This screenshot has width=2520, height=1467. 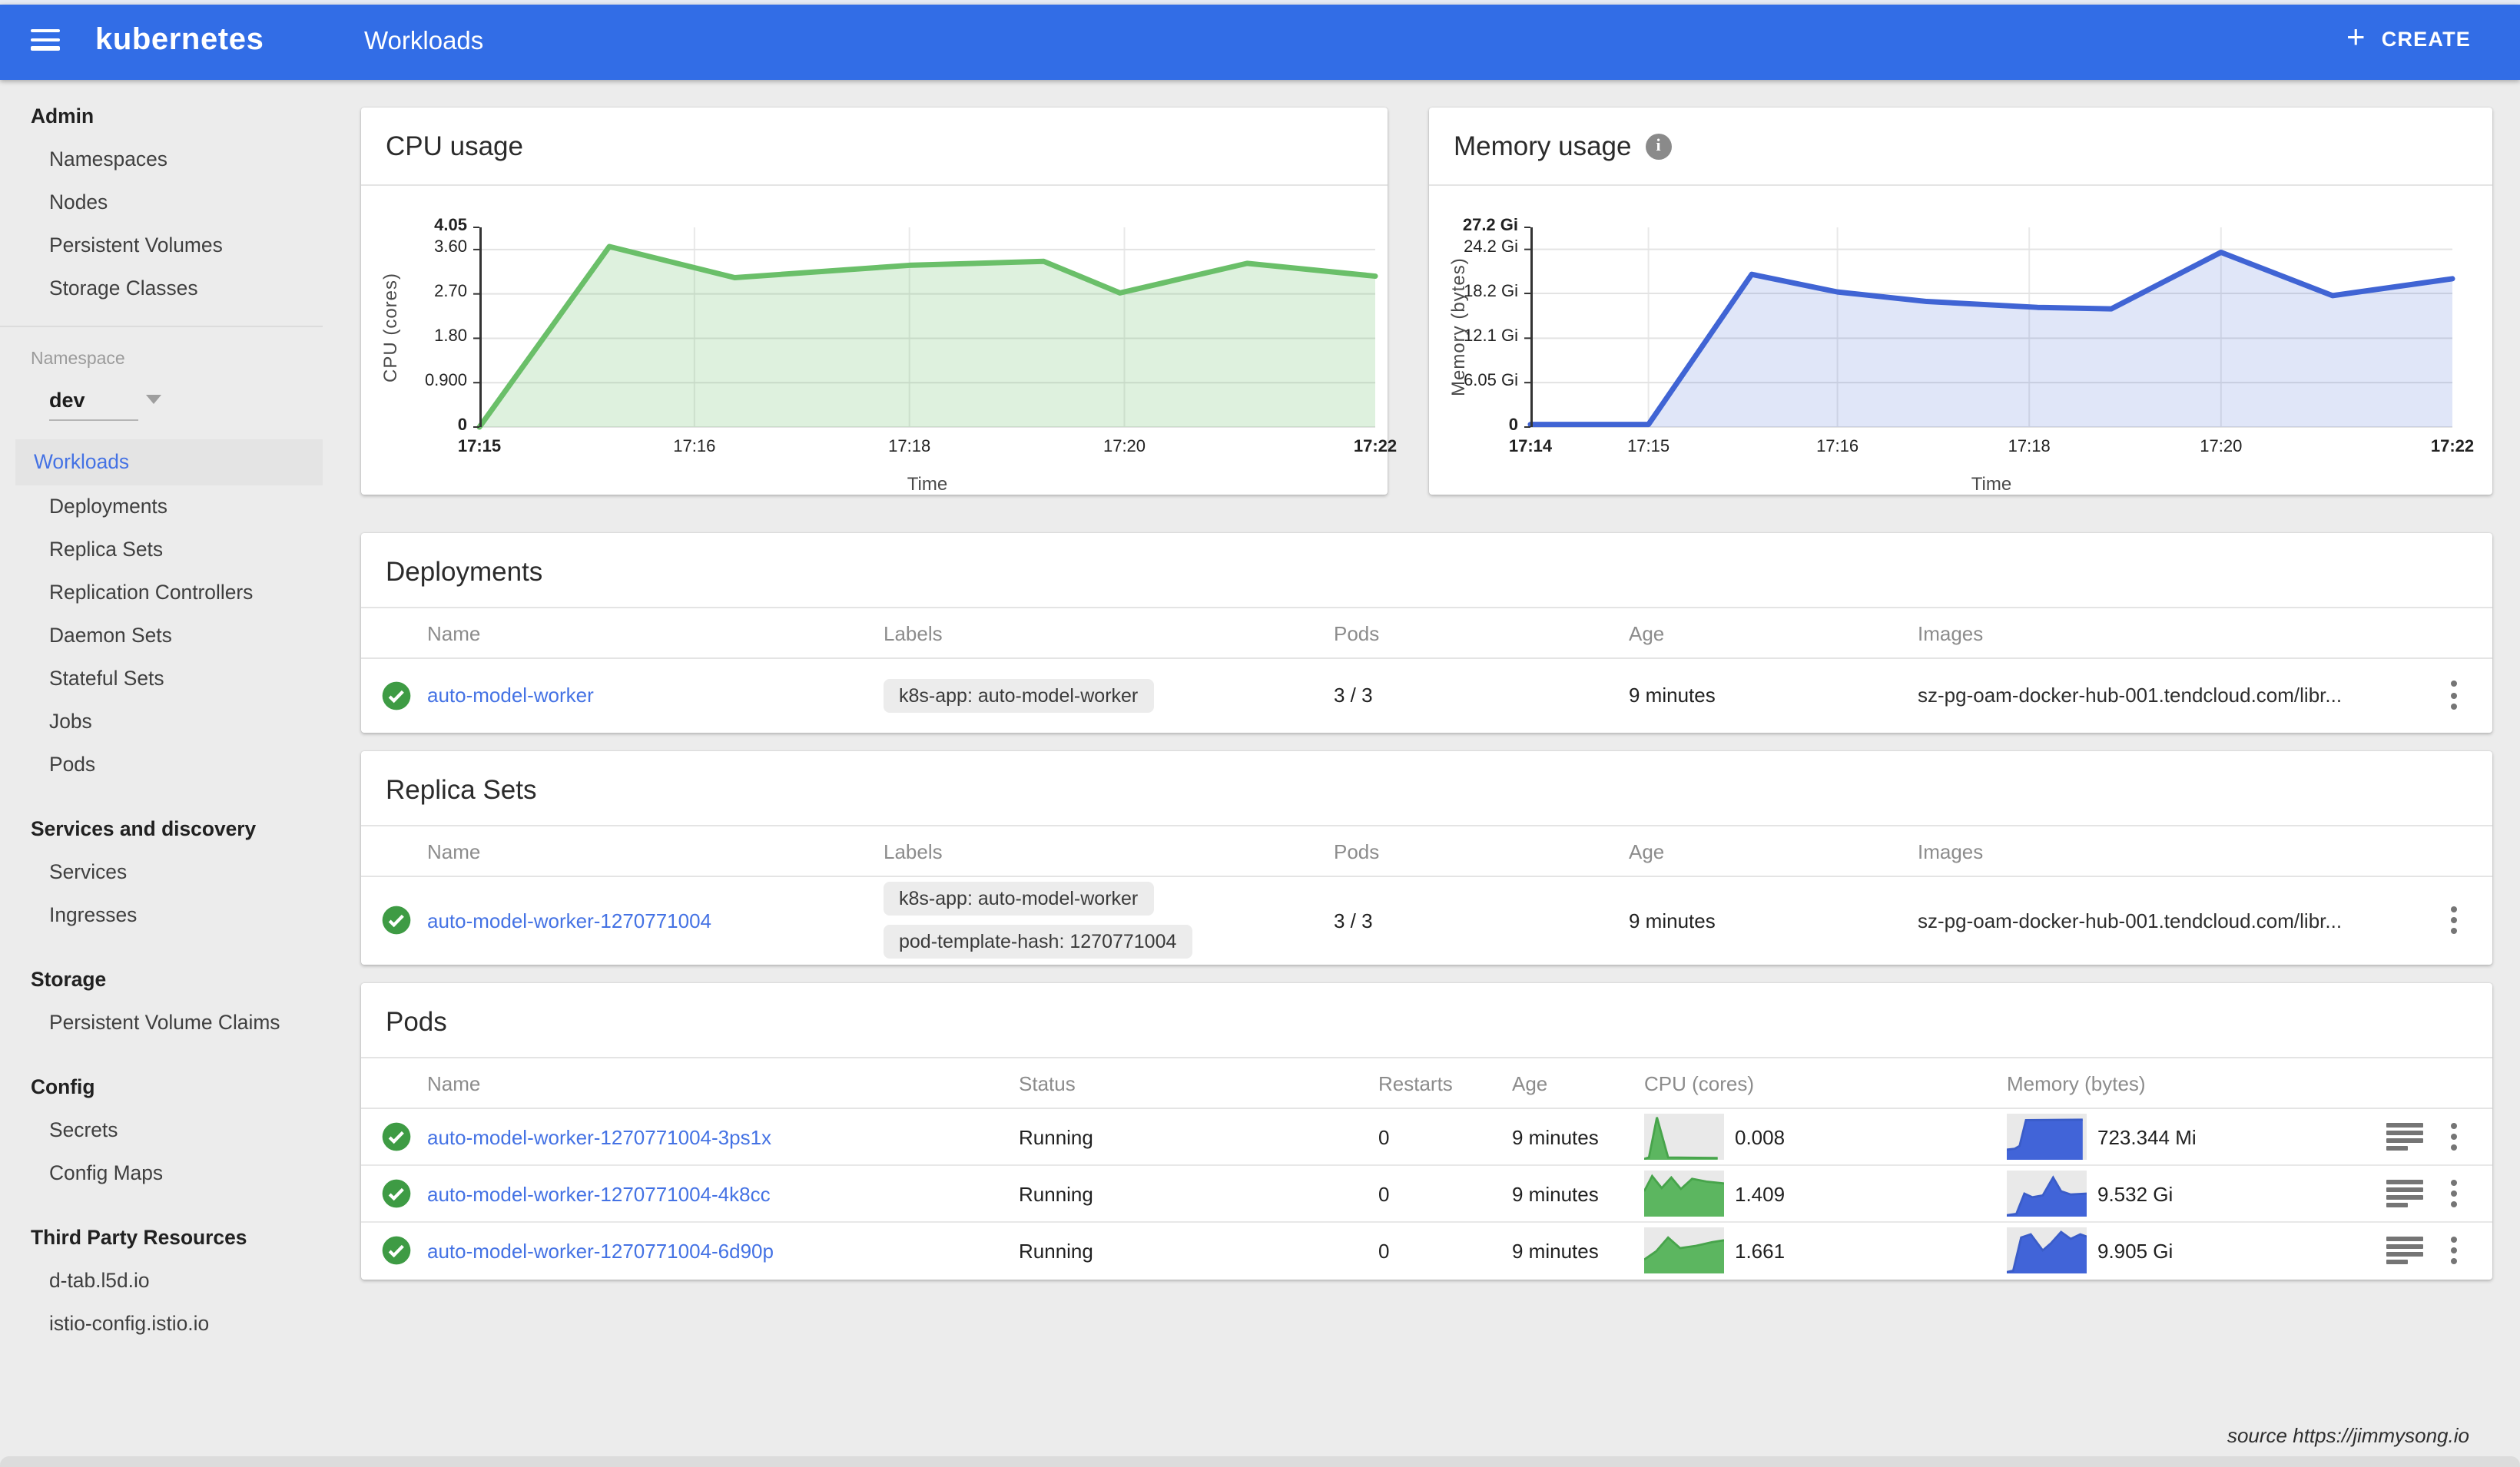 What do you see at coordinates (169, 462) in the screenshot?
I see `sidebar-item-workloads: Workloads` at bounding box center [169, 462].